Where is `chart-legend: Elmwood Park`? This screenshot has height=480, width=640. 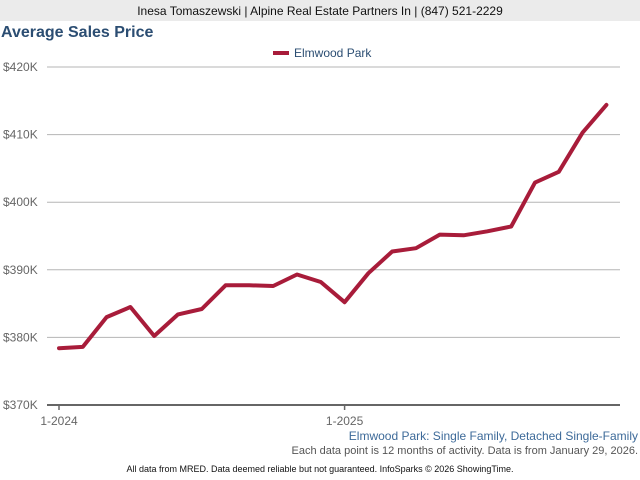
chart-legend: Elmwood Park is located at coordinates (322, 53).